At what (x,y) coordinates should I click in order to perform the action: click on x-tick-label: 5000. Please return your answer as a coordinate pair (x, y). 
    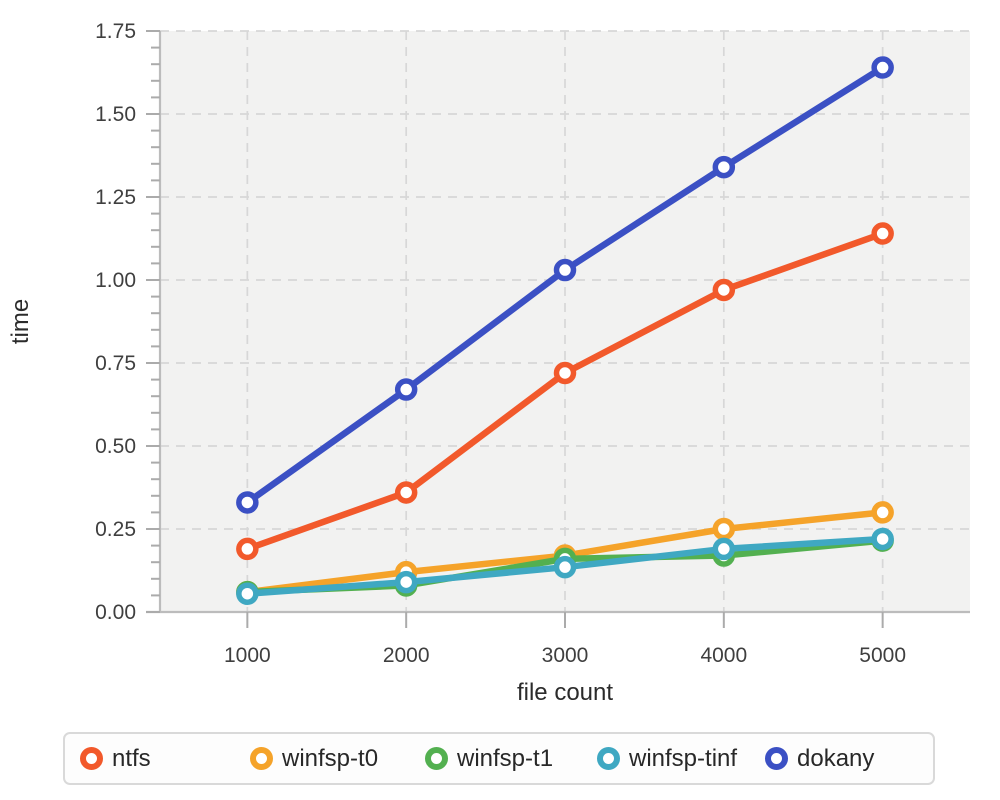
    Looking at the image, I should click on (882, 655).